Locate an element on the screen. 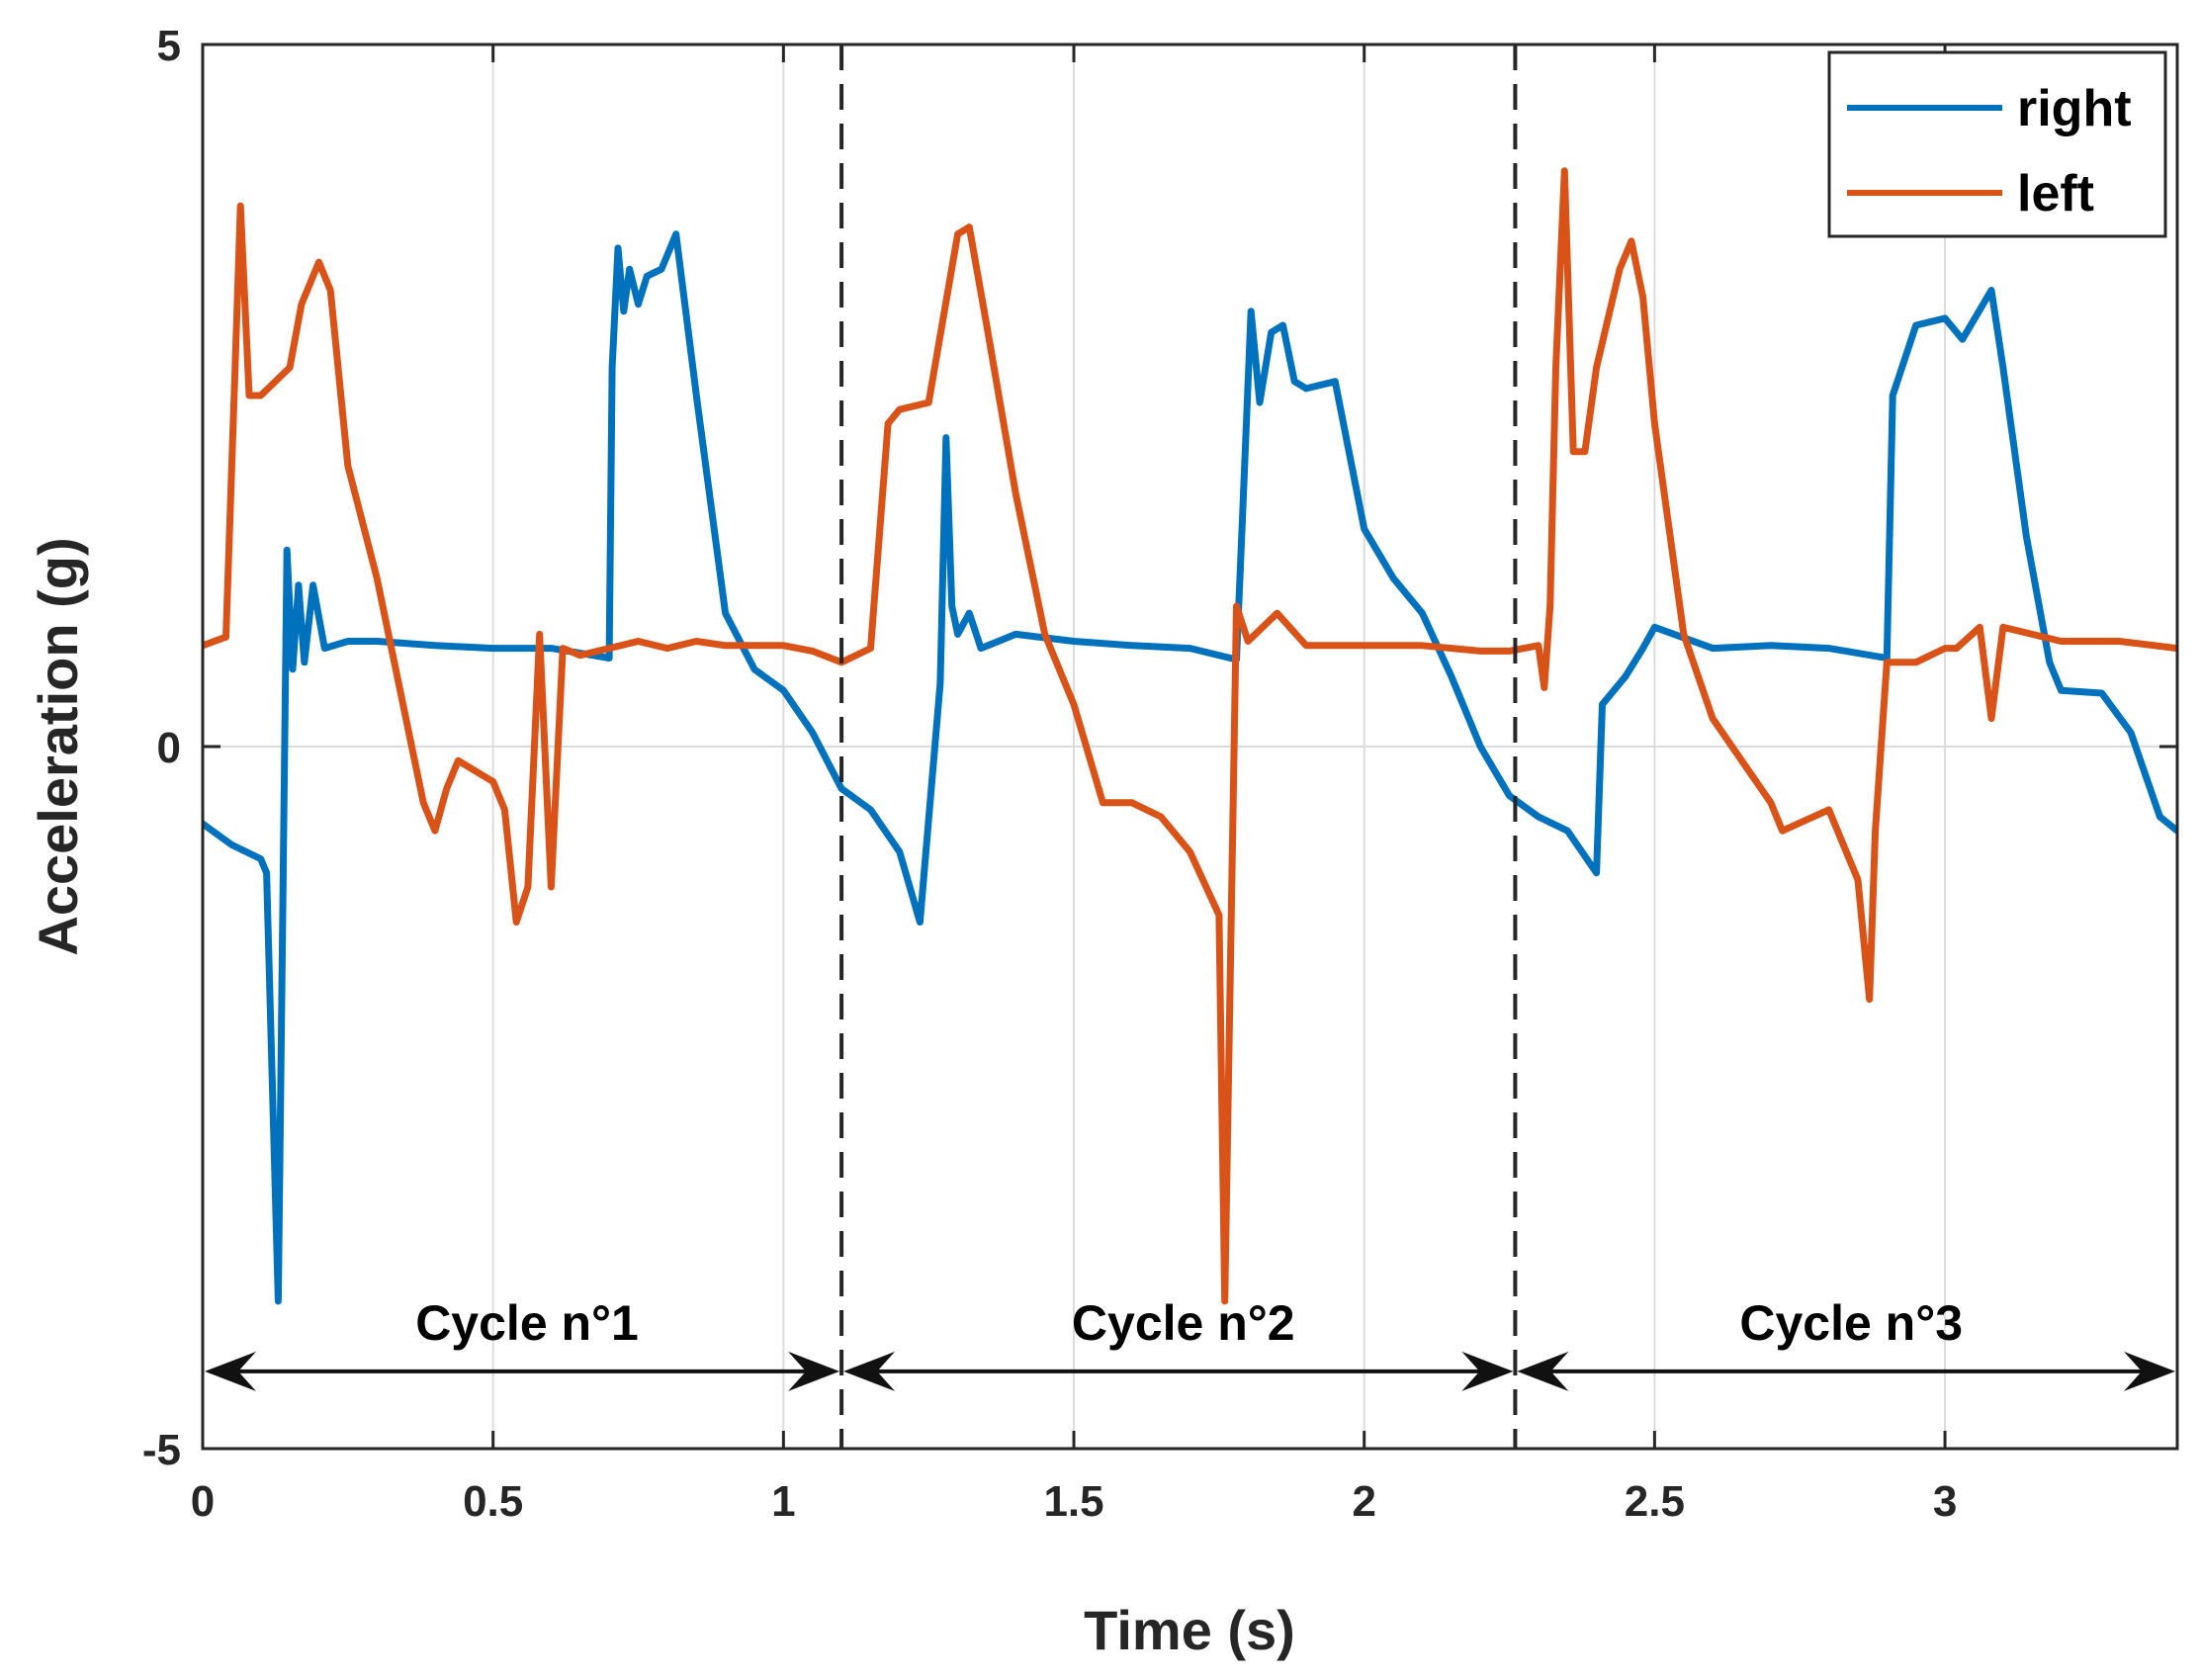 The height and width of the screenshot is (1680, 2201). legend-label-right: right is located at coordinates (2074, 108).